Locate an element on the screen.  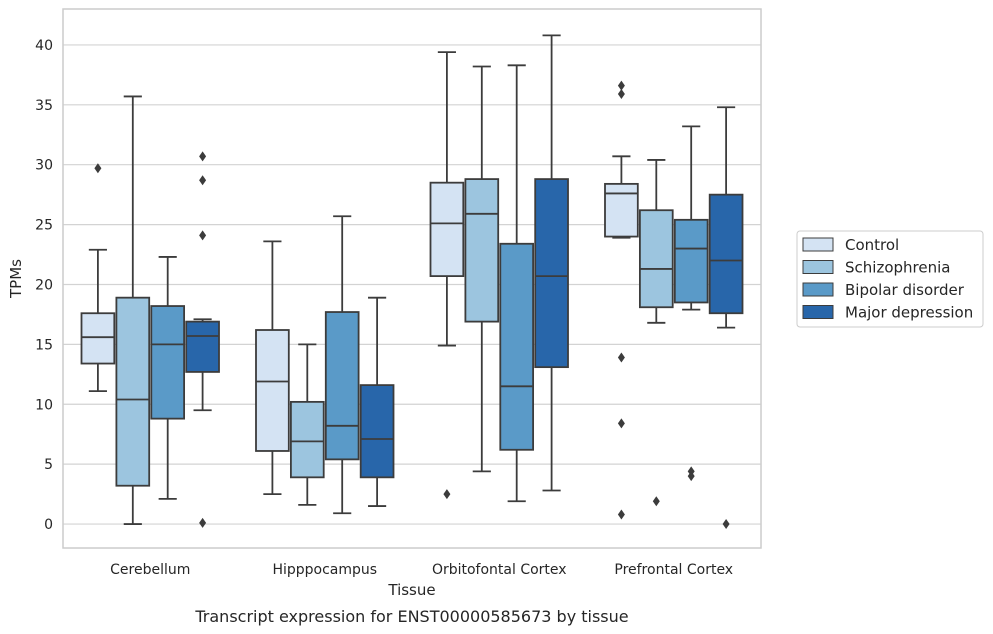
y-tick-labels: 0 5 10 15 20 25 30 35 40 is located at coordinates (44, 285).